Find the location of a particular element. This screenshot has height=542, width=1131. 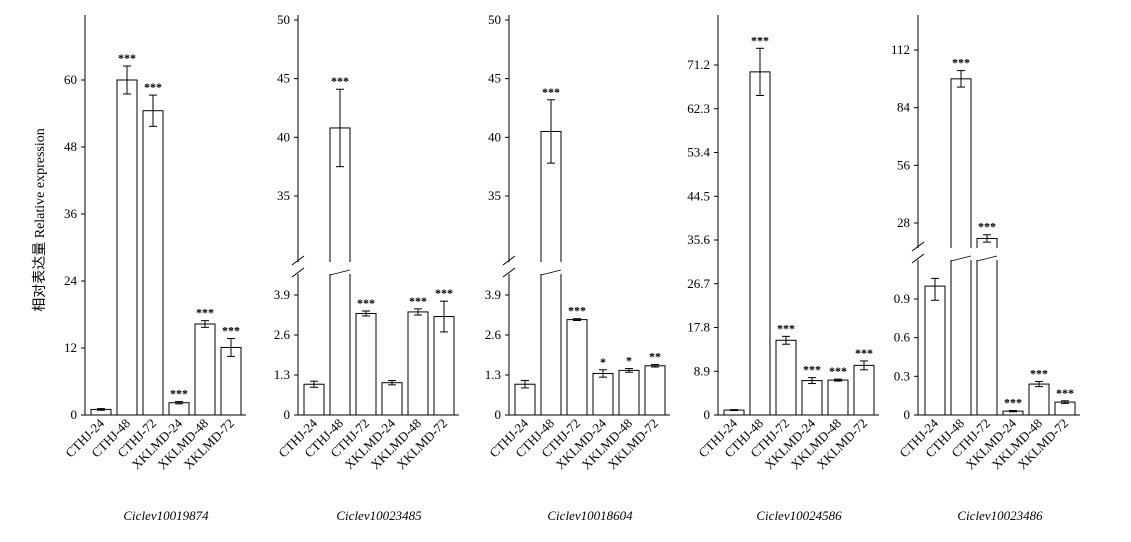

y-tick-label: 62.3 is located at coordinates (698, 108).